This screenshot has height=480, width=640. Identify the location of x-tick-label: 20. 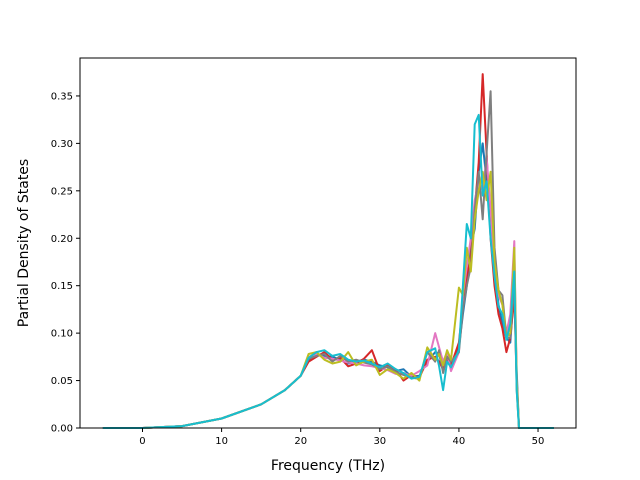
(300, 441).